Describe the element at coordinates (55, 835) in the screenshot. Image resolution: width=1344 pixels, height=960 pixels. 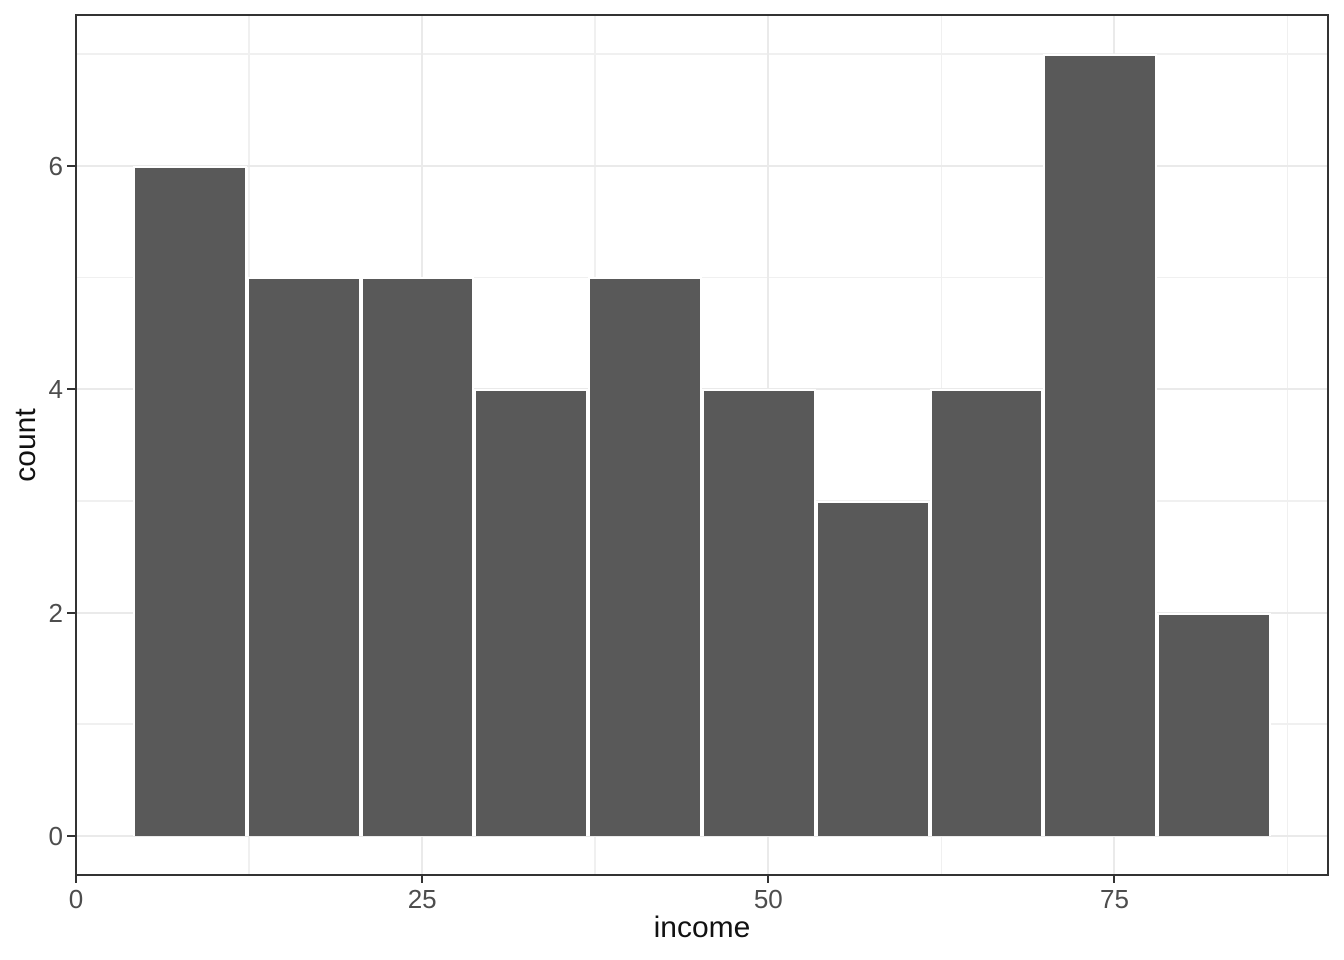
I see `y-tick-label: 0` at that location.